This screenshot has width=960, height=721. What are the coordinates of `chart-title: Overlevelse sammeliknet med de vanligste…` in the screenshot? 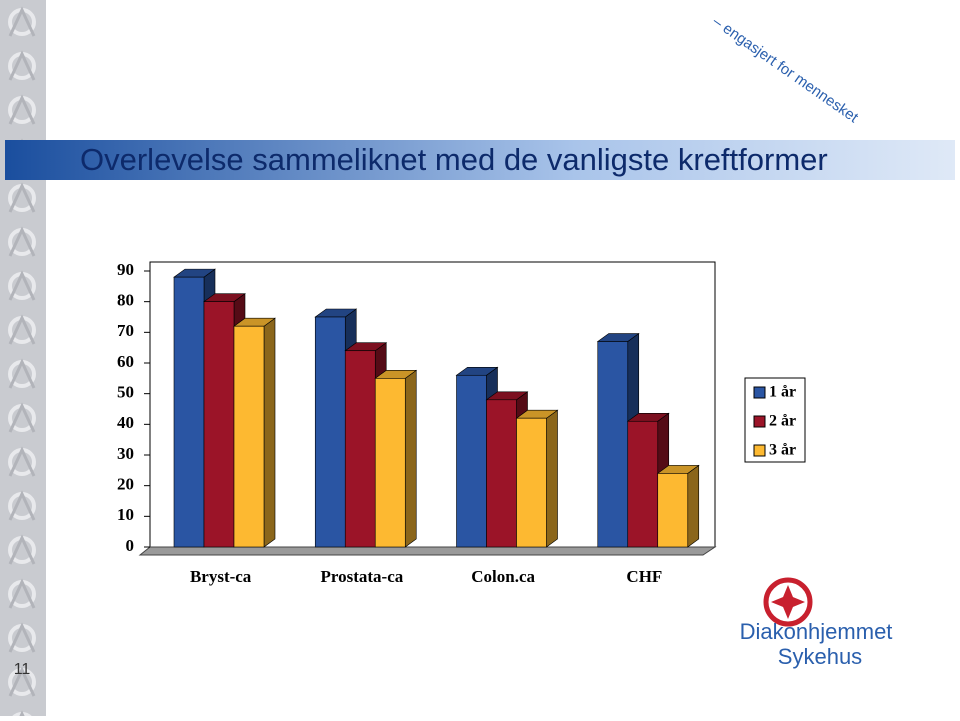 It's located at (454, 159).